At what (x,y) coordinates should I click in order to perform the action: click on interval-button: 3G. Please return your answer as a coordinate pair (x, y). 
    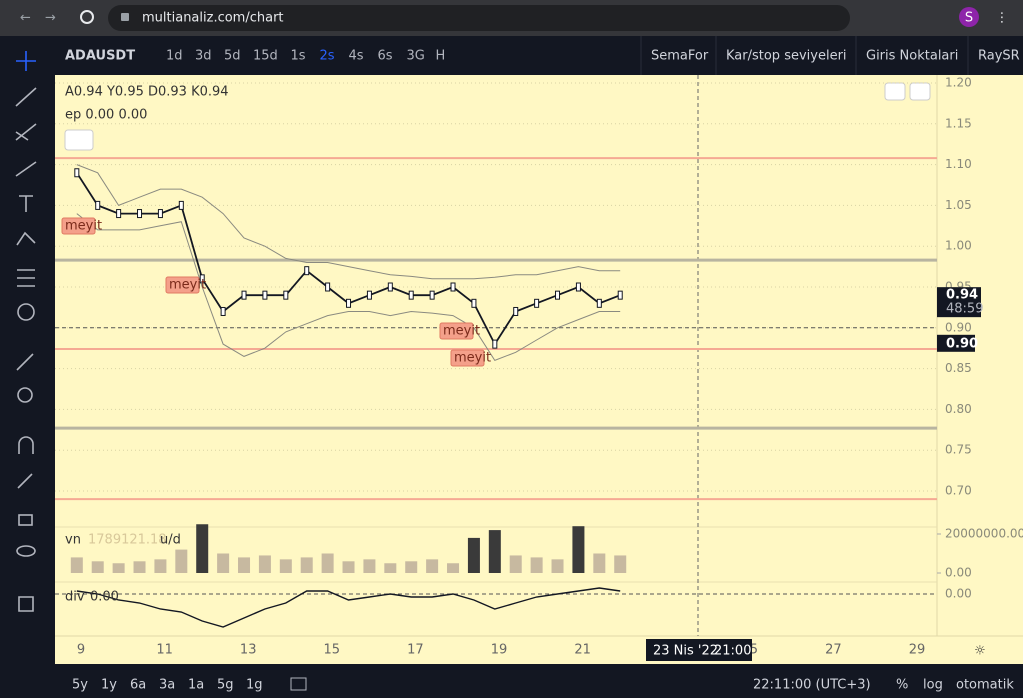
    Looking at the image, I should click on (416, 56).